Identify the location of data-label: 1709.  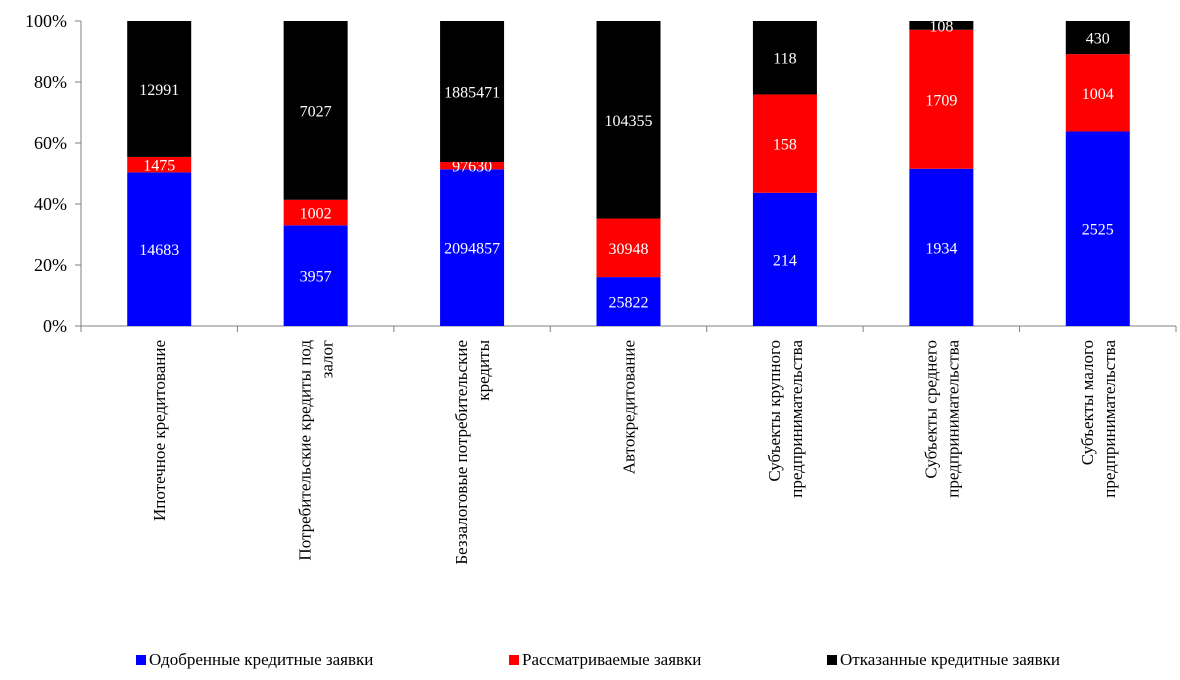
(941, 100).